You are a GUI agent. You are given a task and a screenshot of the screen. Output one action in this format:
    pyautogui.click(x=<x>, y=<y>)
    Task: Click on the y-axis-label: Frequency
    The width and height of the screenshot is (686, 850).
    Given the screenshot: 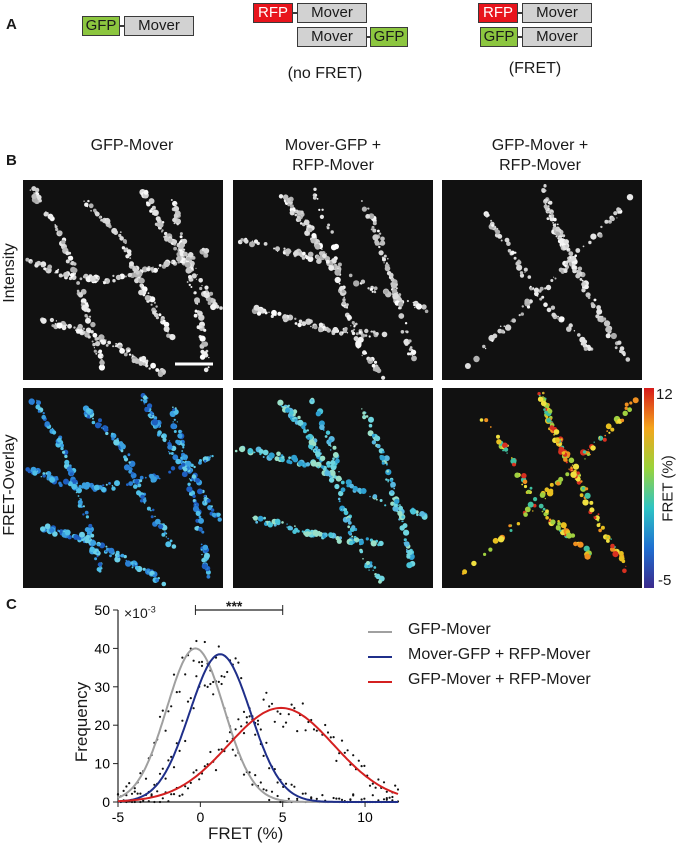 What is the action you would take?
    pyautogui.click(x=81, y=722)
    